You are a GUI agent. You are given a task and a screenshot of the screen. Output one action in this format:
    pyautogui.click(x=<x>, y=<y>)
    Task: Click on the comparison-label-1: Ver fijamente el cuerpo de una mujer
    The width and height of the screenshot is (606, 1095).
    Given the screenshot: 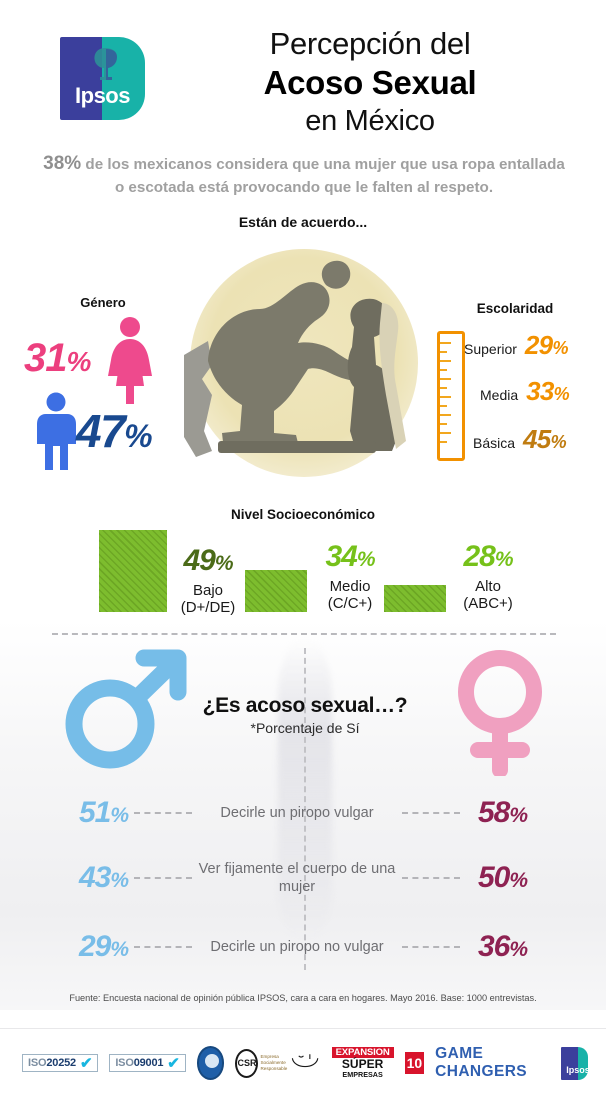 What is the action you would take?
    pyautogui.click(x=297, y=878)
    